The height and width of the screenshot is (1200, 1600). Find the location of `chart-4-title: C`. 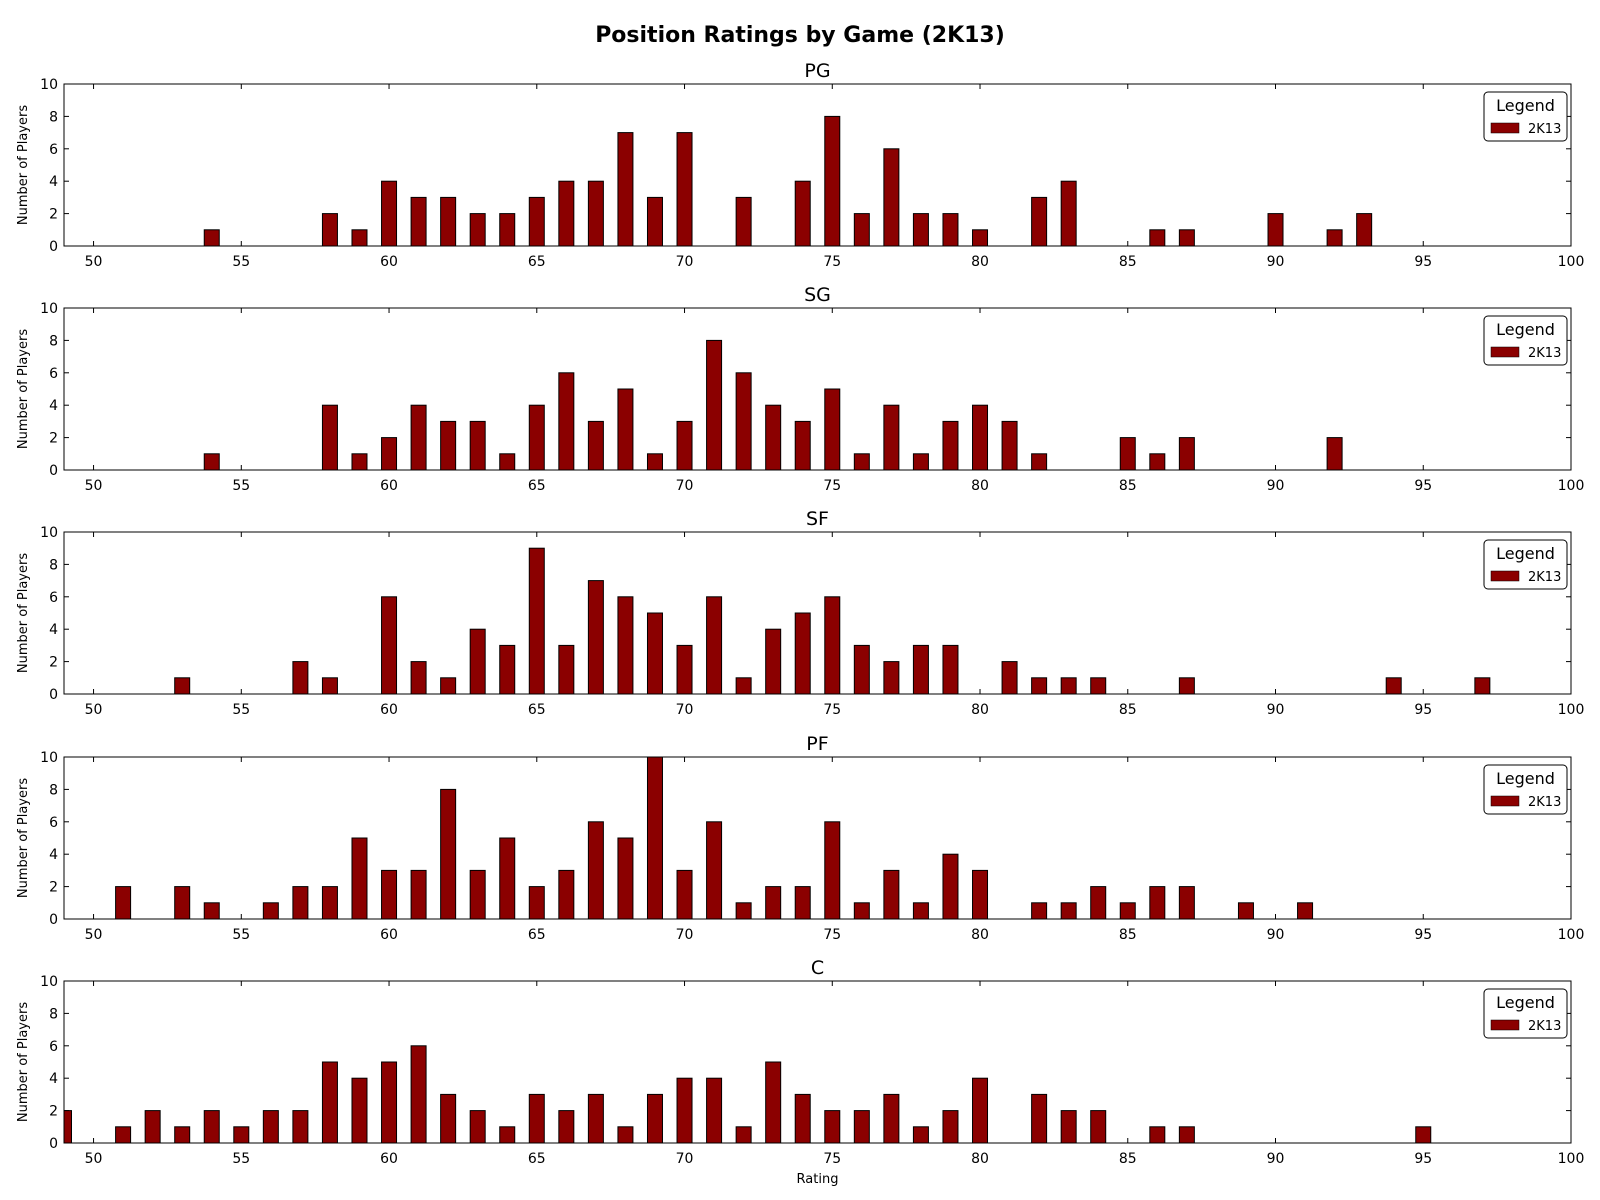

chart-4-title: C is located at coordinates (817, 968).